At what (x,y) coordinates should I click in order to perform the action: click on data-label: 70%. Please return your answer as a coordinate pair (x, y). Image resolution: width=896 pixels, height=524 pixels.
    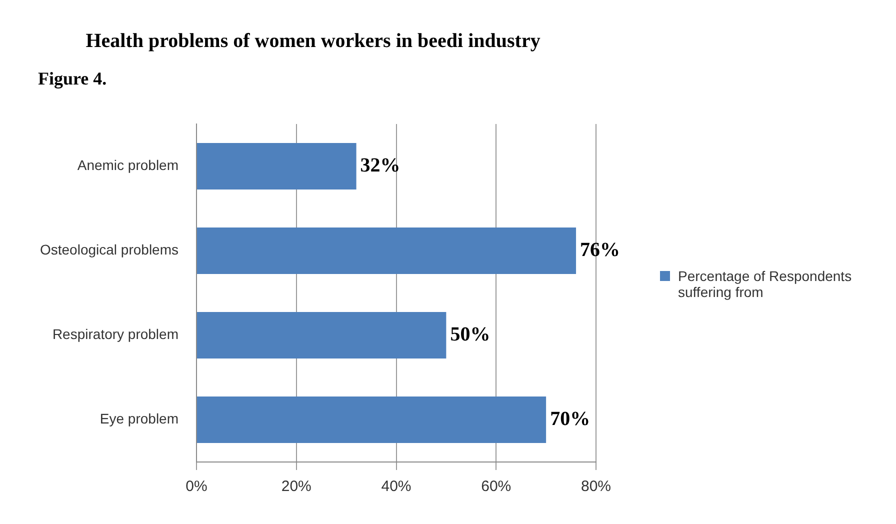
    Looking at the image, I should click on (570, 419).